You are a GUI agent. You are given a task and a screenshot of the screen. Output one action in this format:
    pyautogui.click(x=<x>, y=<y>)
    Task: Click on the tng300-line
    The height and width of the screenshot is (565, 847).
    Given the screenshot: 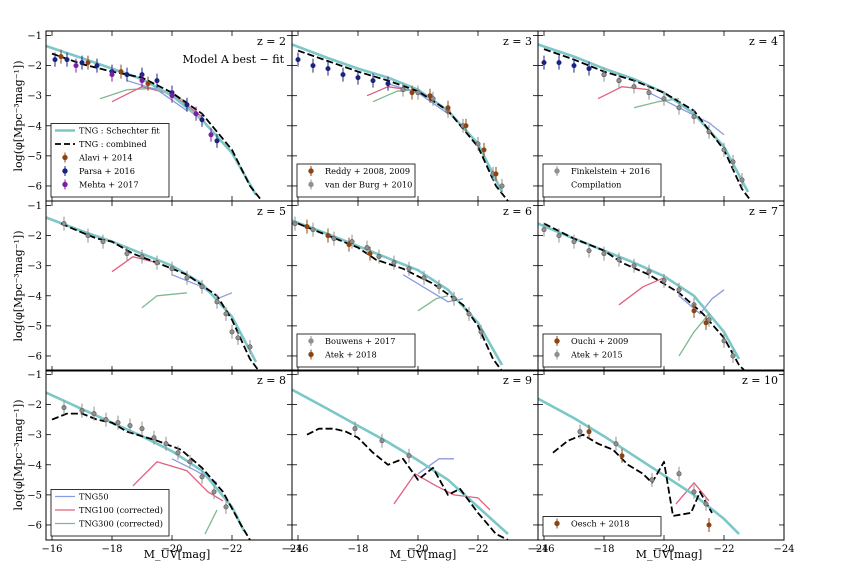 What is the action you would take?
    pyautogui.click(x=433, y=303)
    